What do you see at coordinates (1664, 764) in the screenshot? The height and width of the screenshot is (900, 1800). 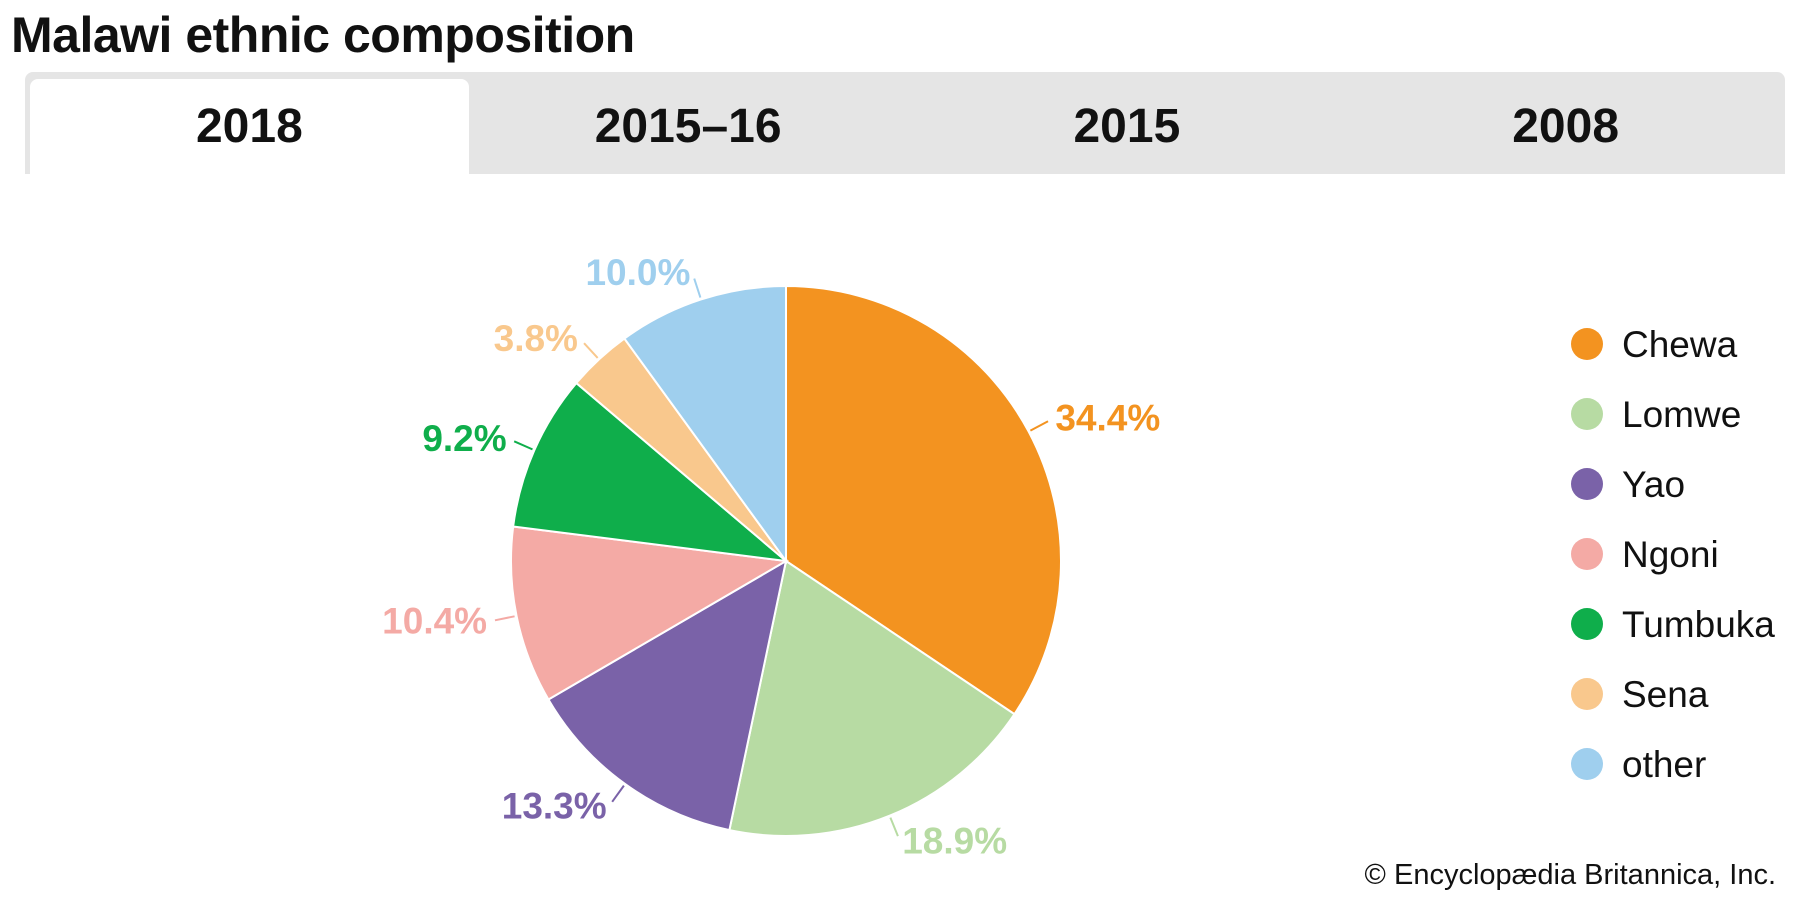 I see `legend-label-other: other` at bounding box center [1664, 764].